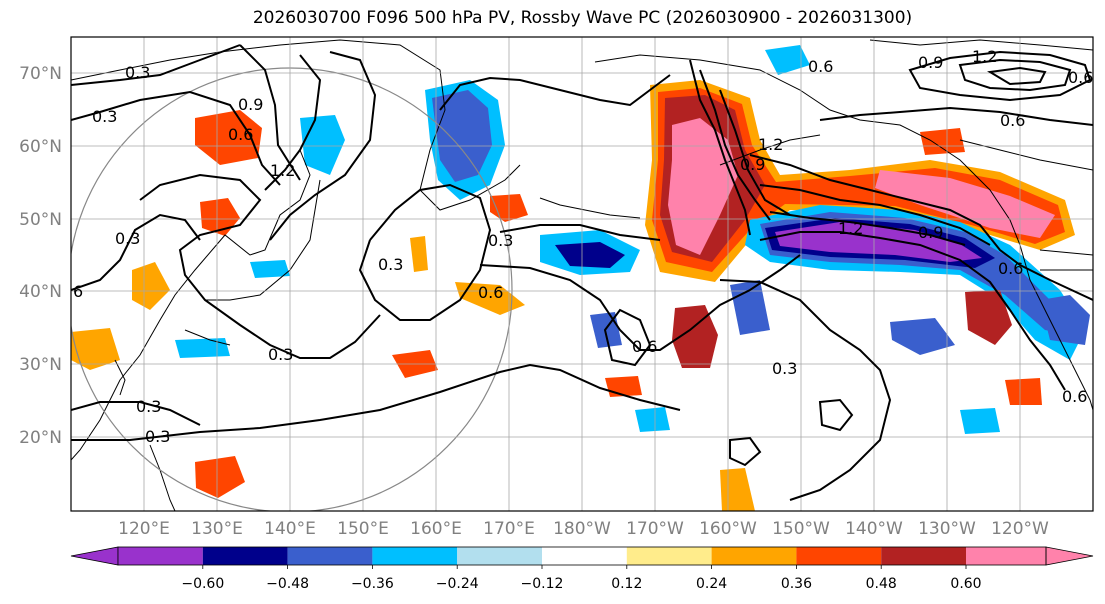 The image size is (1105, 604). I want to click on positive-anomaly-japan, so click(228, 137).